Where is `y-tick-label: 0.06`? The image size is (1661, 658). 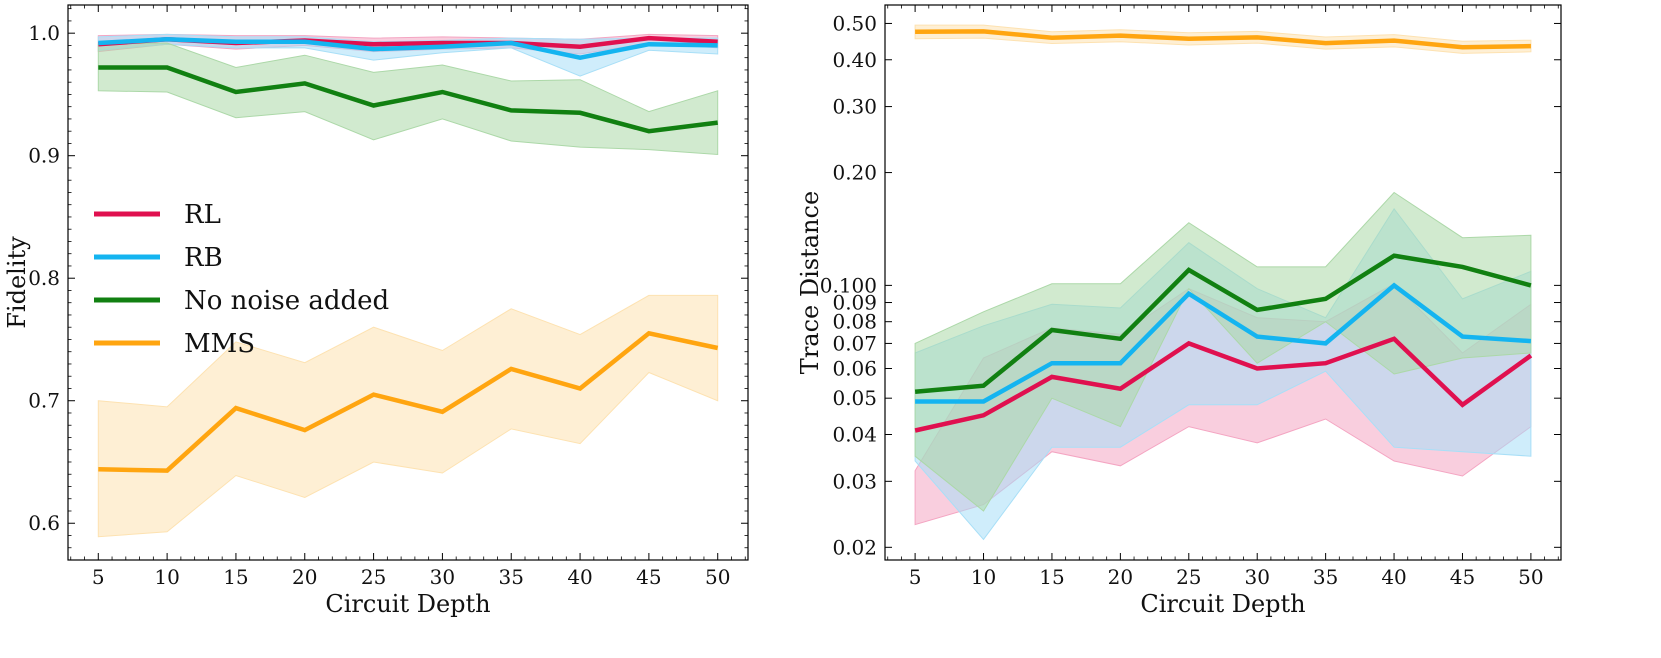 y-tick-label: 0.06 is located at coordinates (854, 369).